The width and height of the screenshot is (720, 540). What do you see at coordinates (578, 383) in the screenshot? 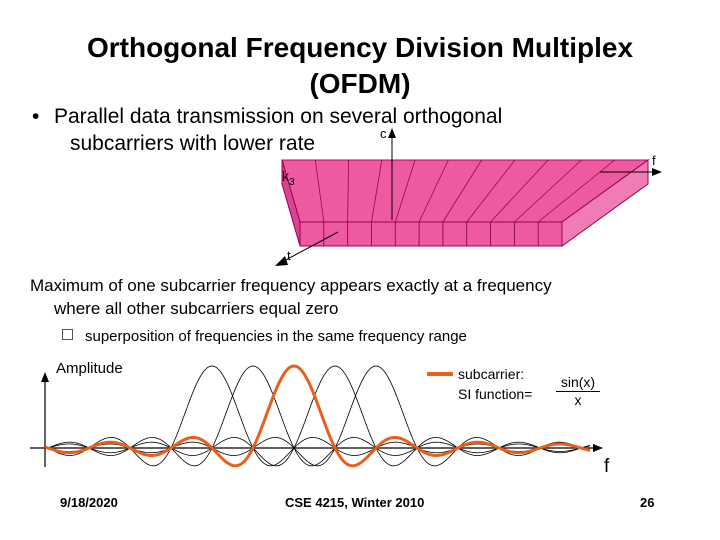
I see `formula-numerator: sin(x)` at bounding box center [578, 383].